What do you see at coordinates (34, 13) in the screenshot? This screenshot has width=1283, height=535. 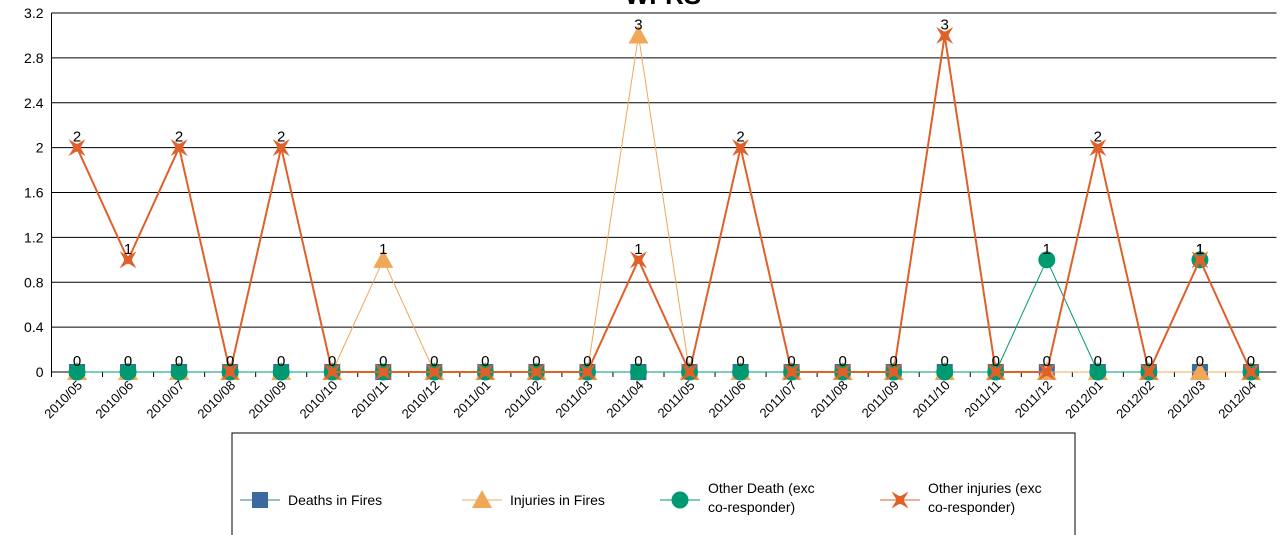 I see `y-tick-label: 3.2` at bounding box center [34, 13].